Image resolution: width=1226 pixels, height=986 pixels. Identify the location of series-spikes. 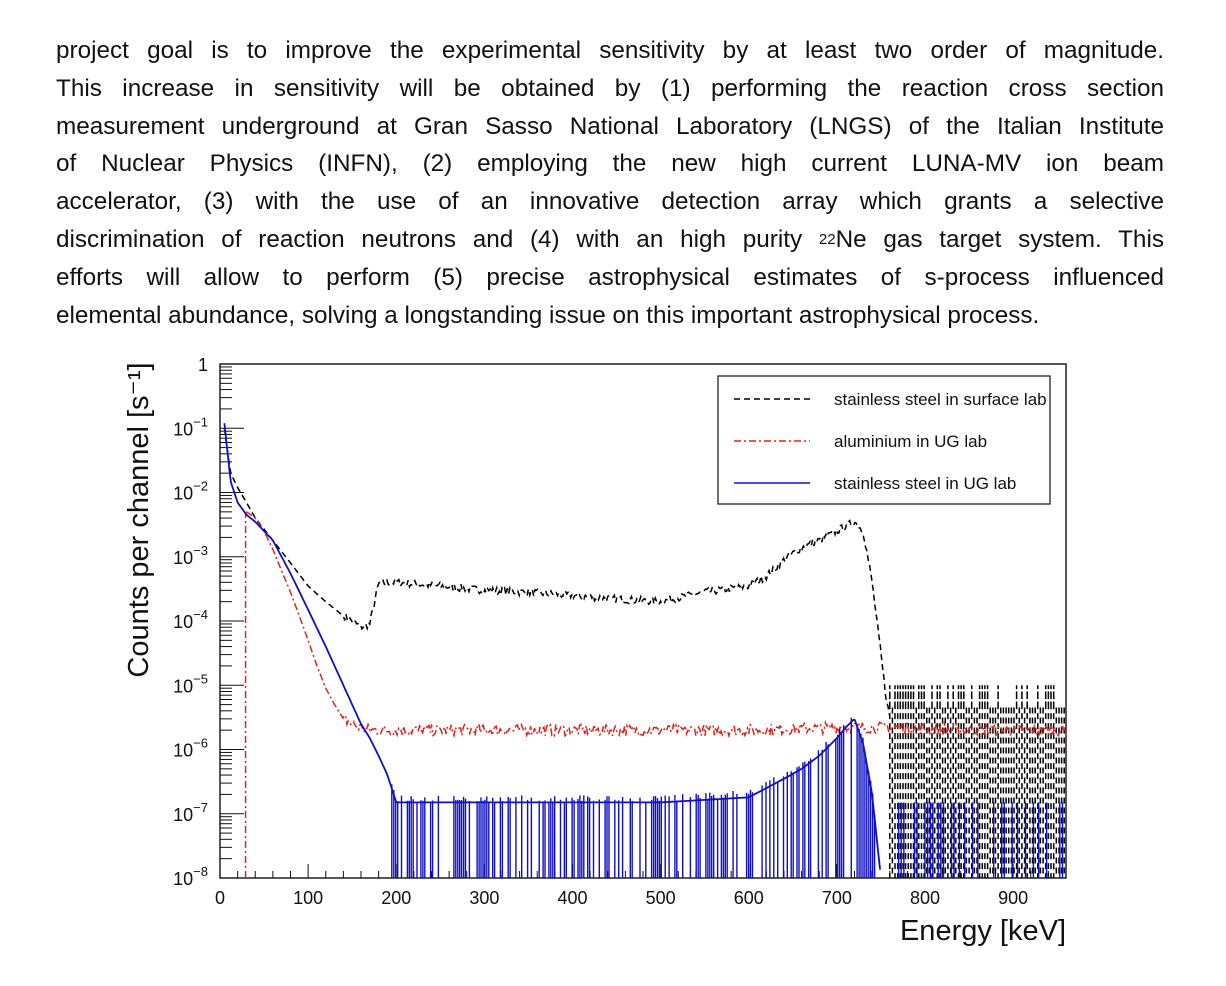
(633, 797).